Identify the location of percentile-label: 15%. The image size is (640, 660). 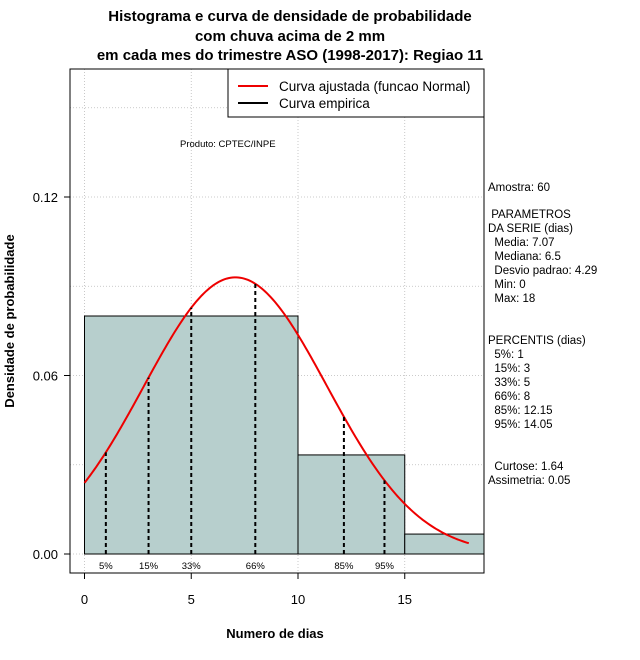
(149, 566).